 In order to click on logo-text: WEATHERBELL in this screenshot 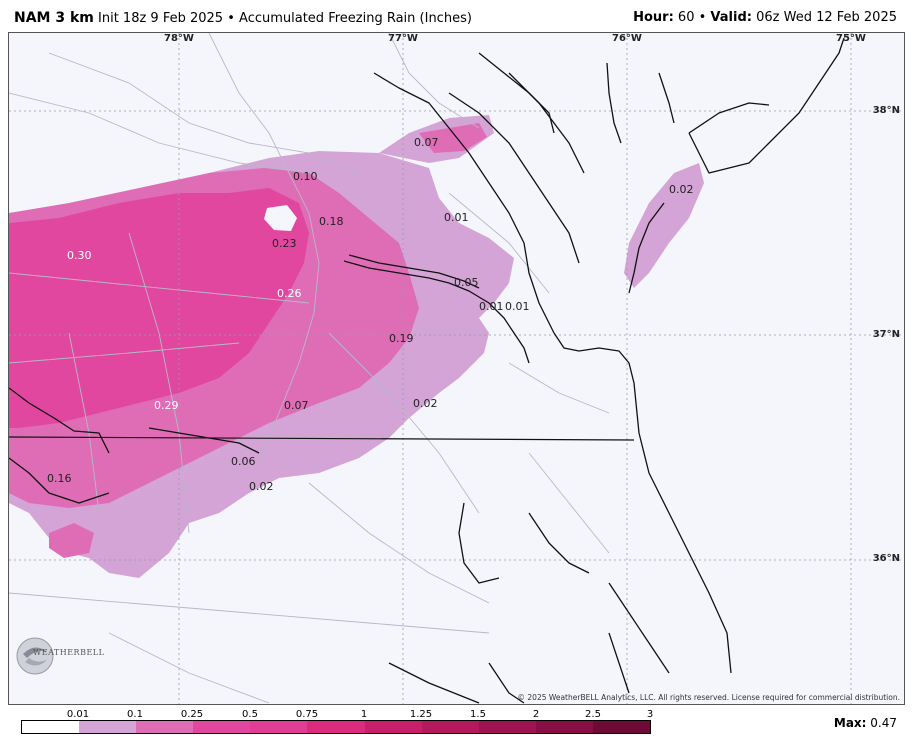, I will do `click(69, 652)`.